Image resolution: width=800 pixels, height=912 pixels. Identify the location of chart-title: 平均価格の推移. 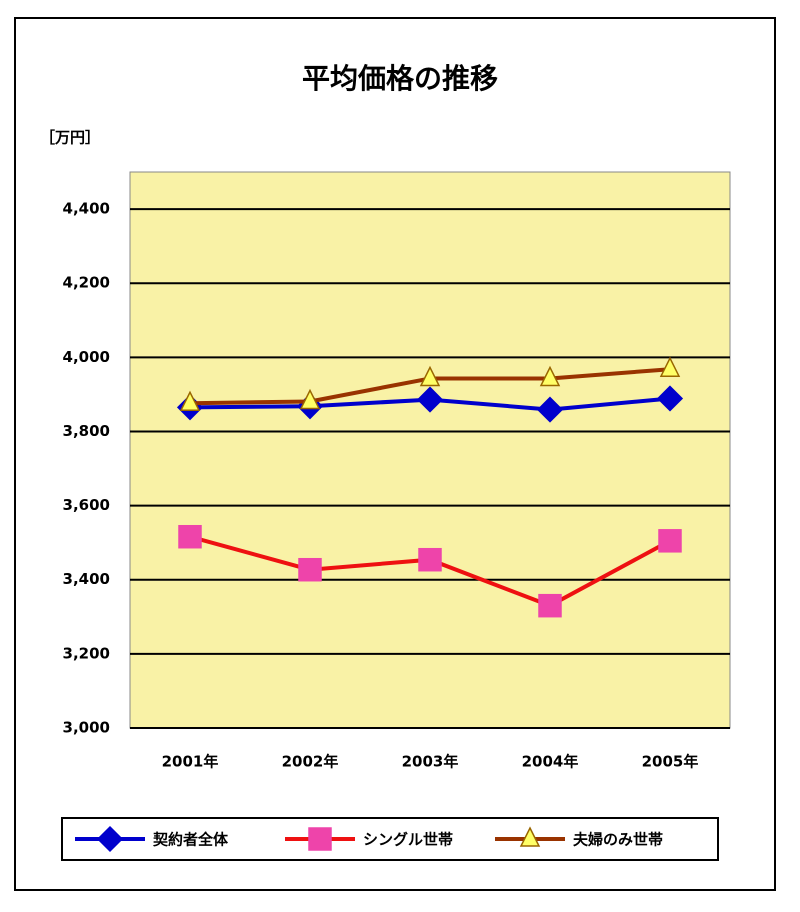
(400, 78).